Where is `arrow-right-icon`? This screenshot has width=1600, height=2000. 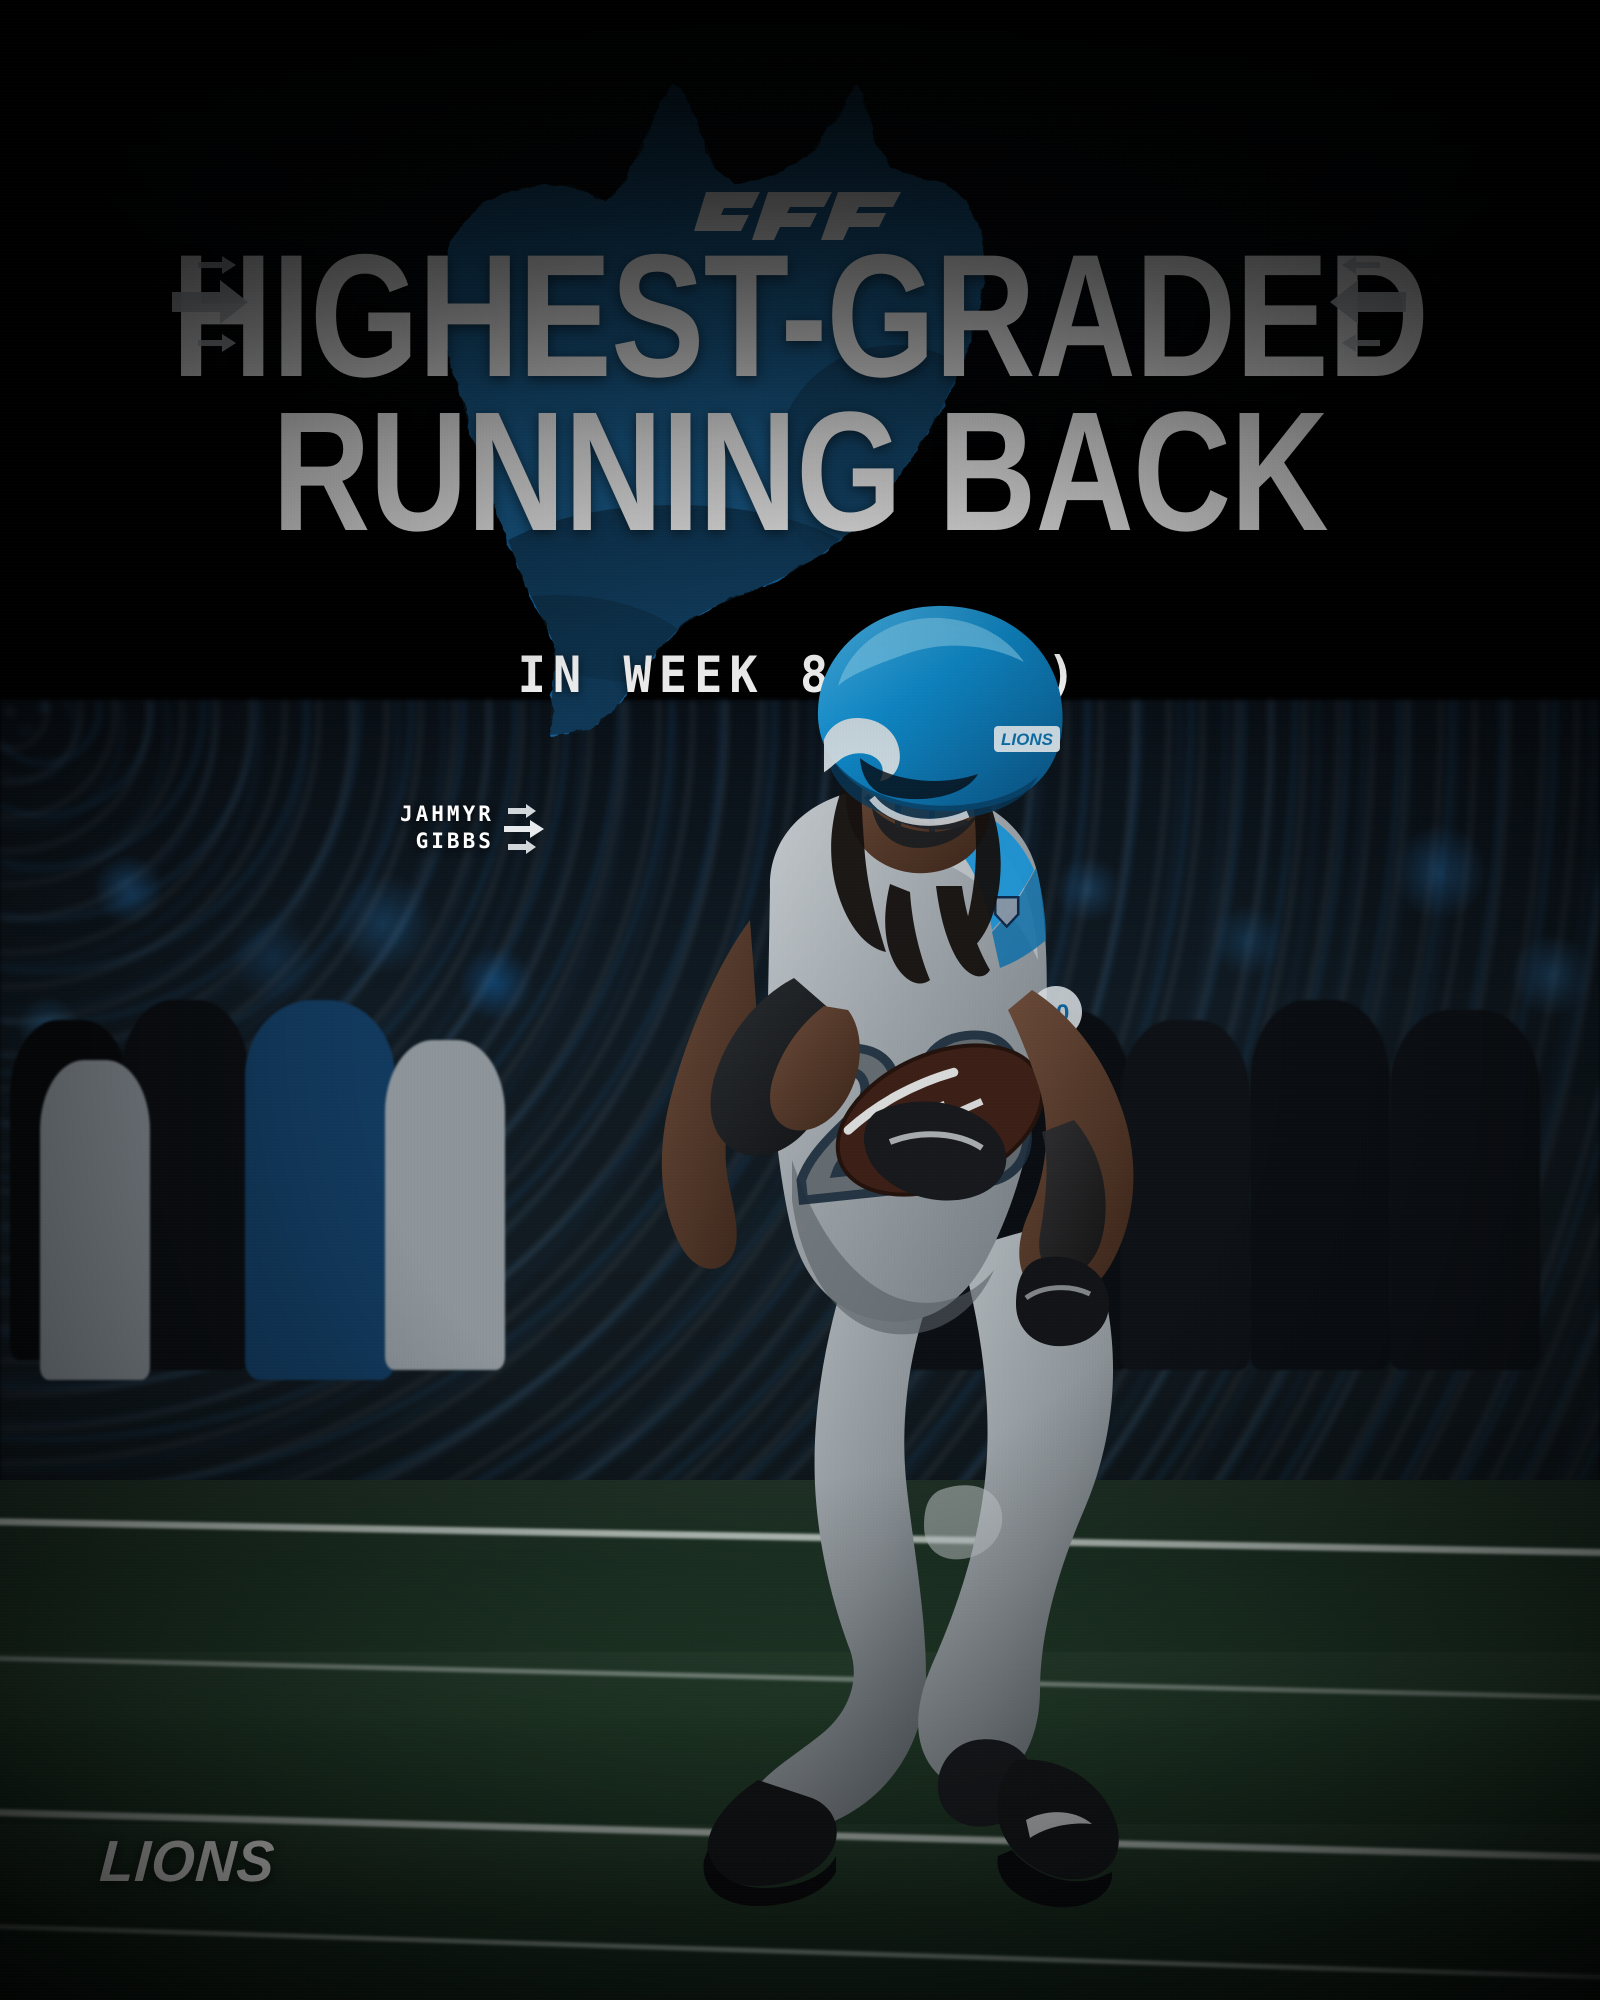
arrow-right-icon is located at coordinates (210, 304).